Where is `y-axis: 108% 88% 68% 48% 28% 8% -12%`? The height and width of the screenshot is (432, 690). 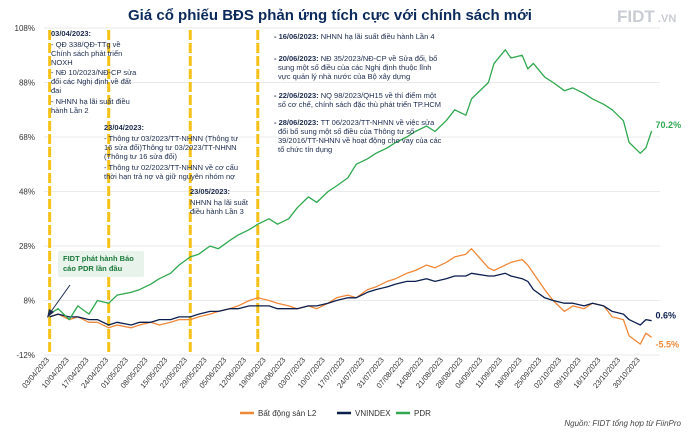 y-axis: 108% 88% 68% 48% 28% 8% -12% is located at coordinates (25, 192).